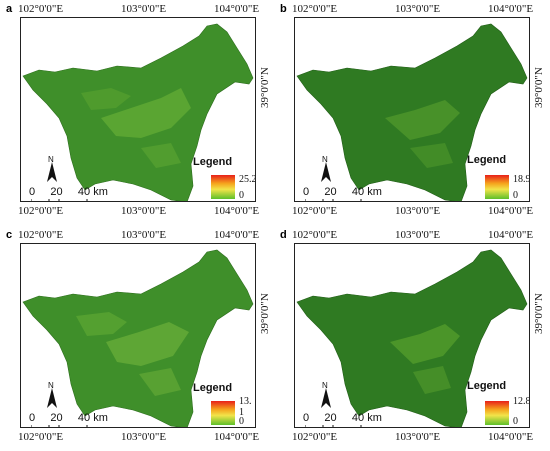 The width and height of the screenshot is (550, 451). What do you see at coordinates (247, 179) in the screenshot?
I see `legend-max-value: 25.2` at bounding box center [247, 179].